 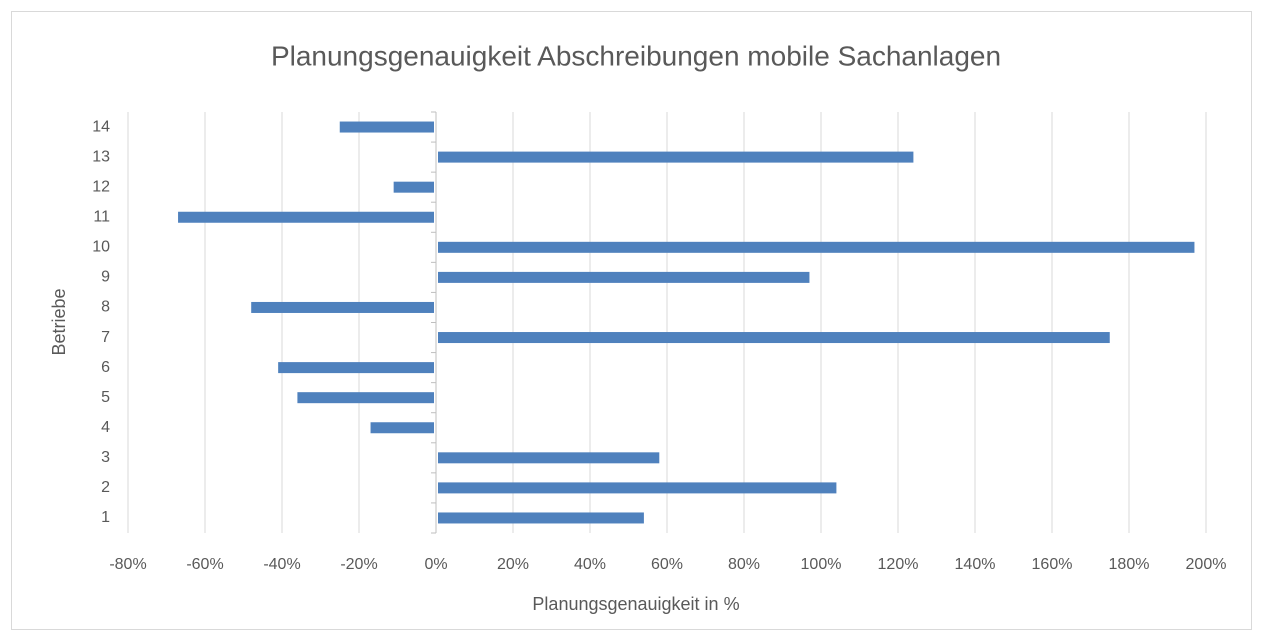 What do you see at coordinates (744, 564) in the screenshot?
I see `x-tick-label: 80%` at bounding box center [744, 564].